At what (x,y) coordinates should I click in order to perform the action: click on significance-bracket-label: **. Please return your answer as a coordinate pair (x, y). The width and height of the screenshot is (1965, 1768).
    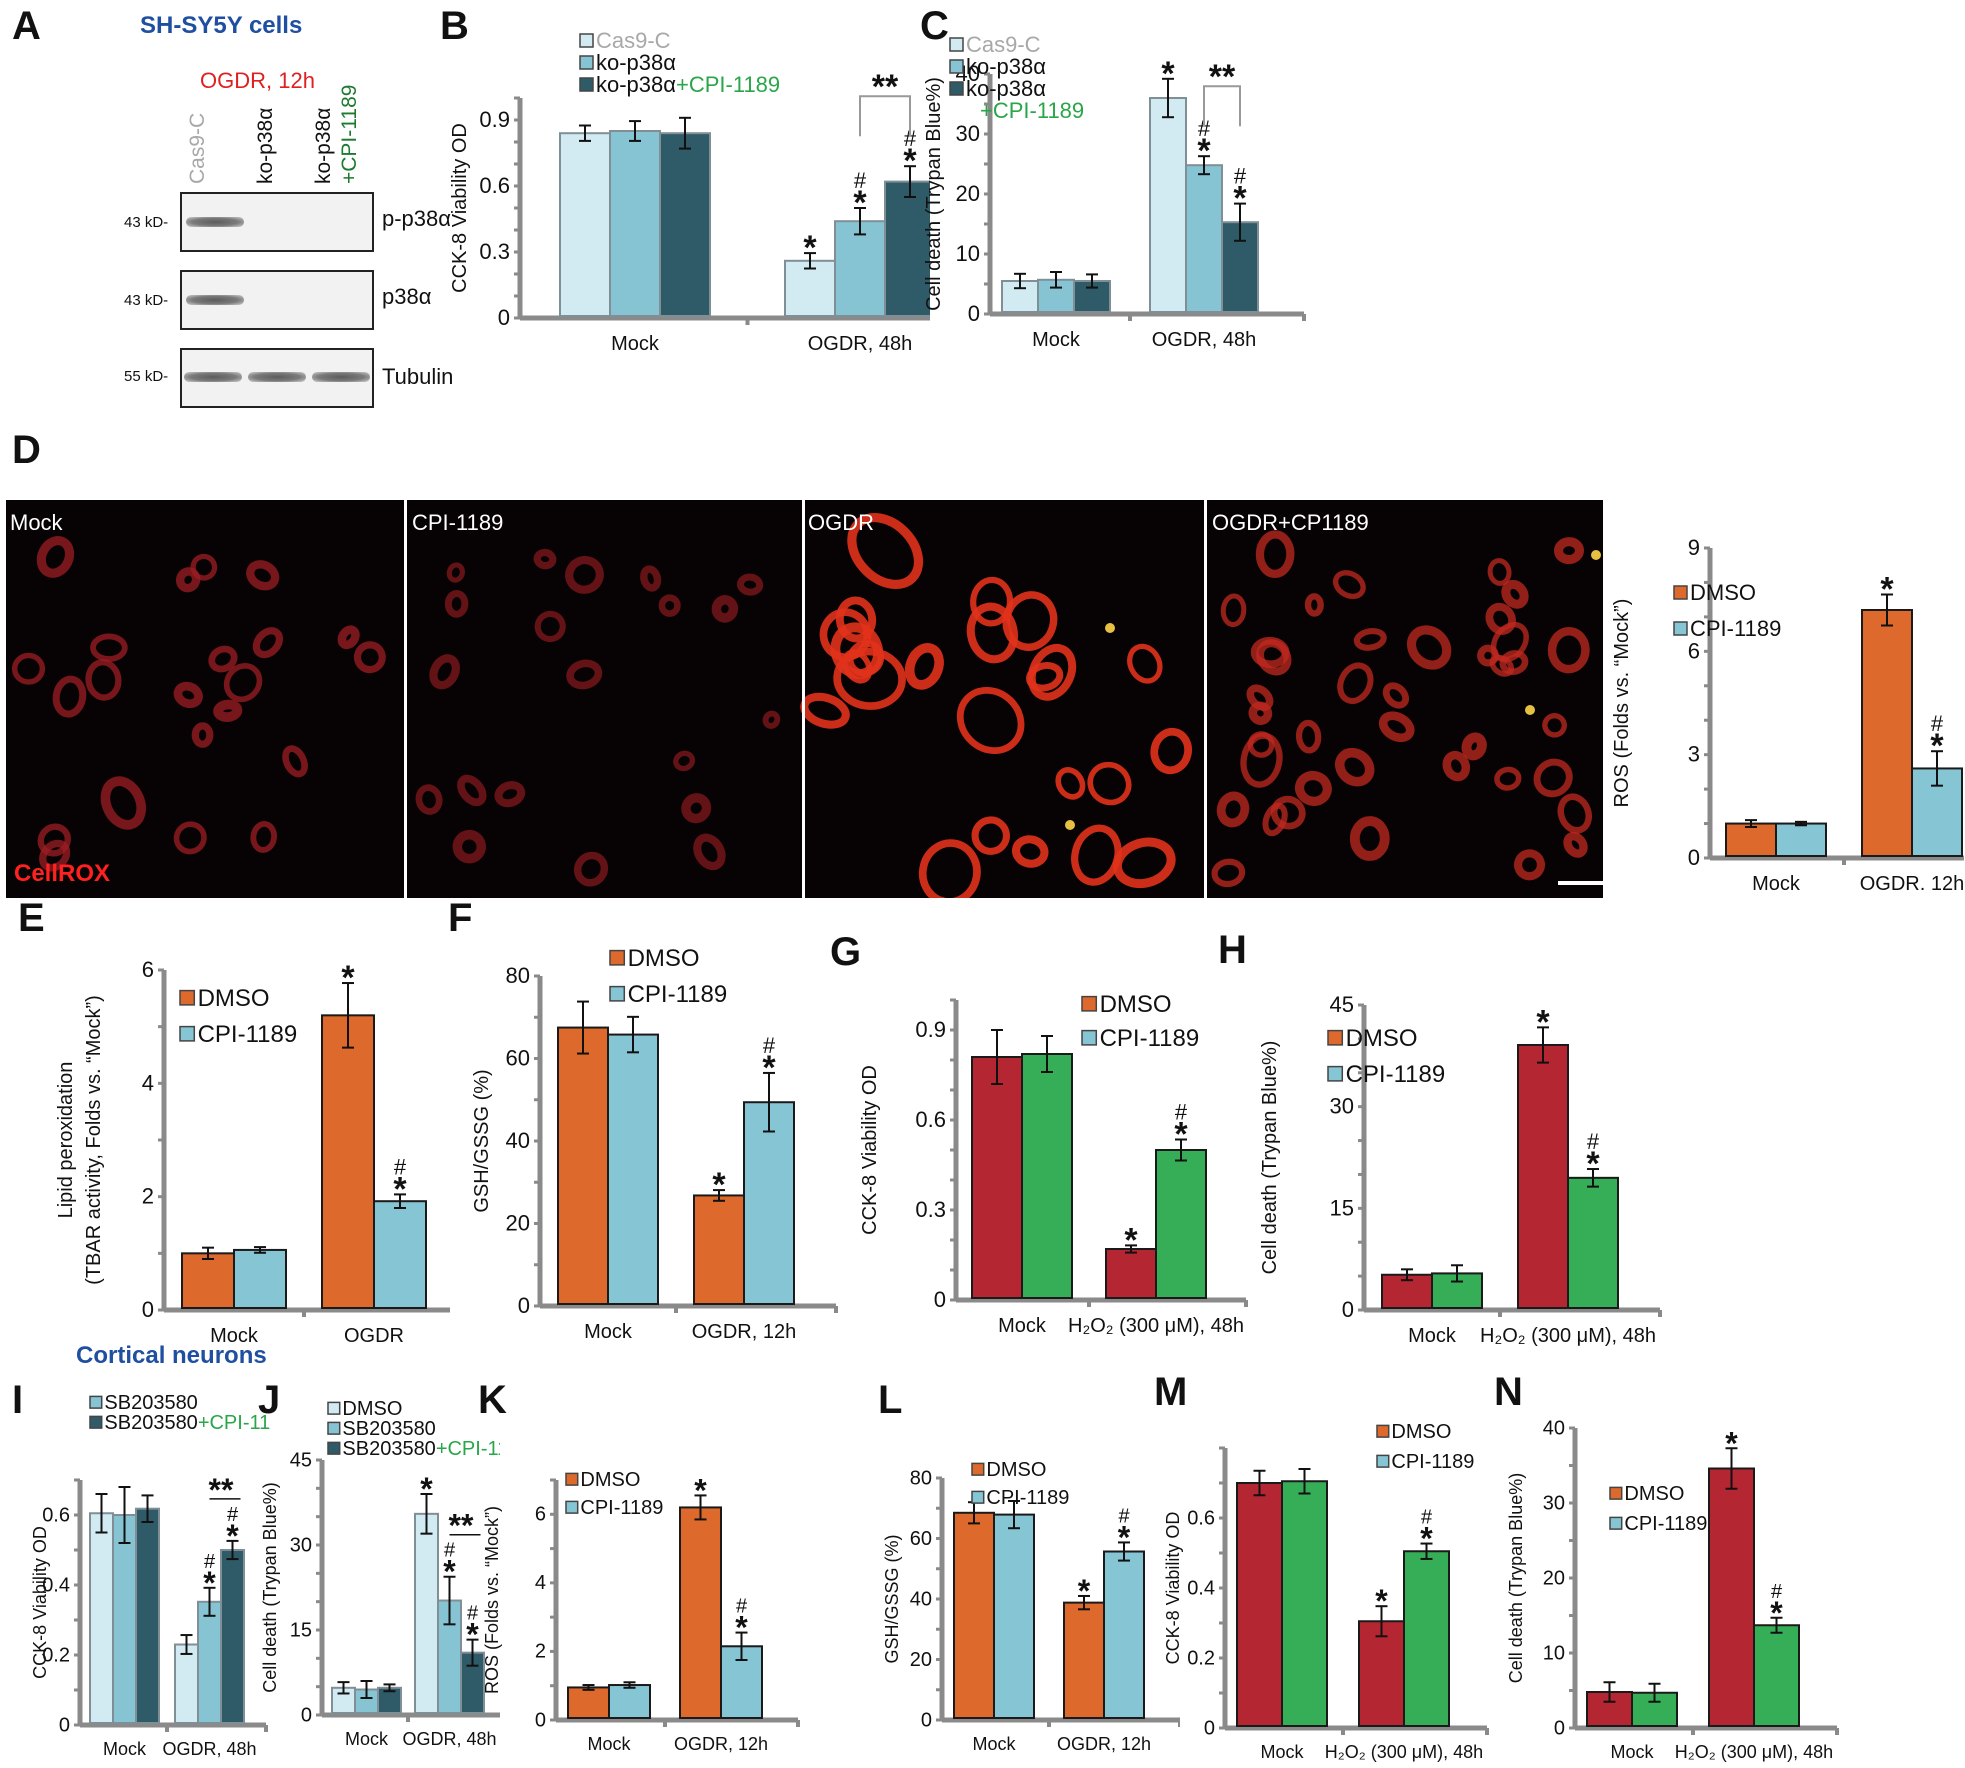
    Looking at the image, I should click on (221, 1490).